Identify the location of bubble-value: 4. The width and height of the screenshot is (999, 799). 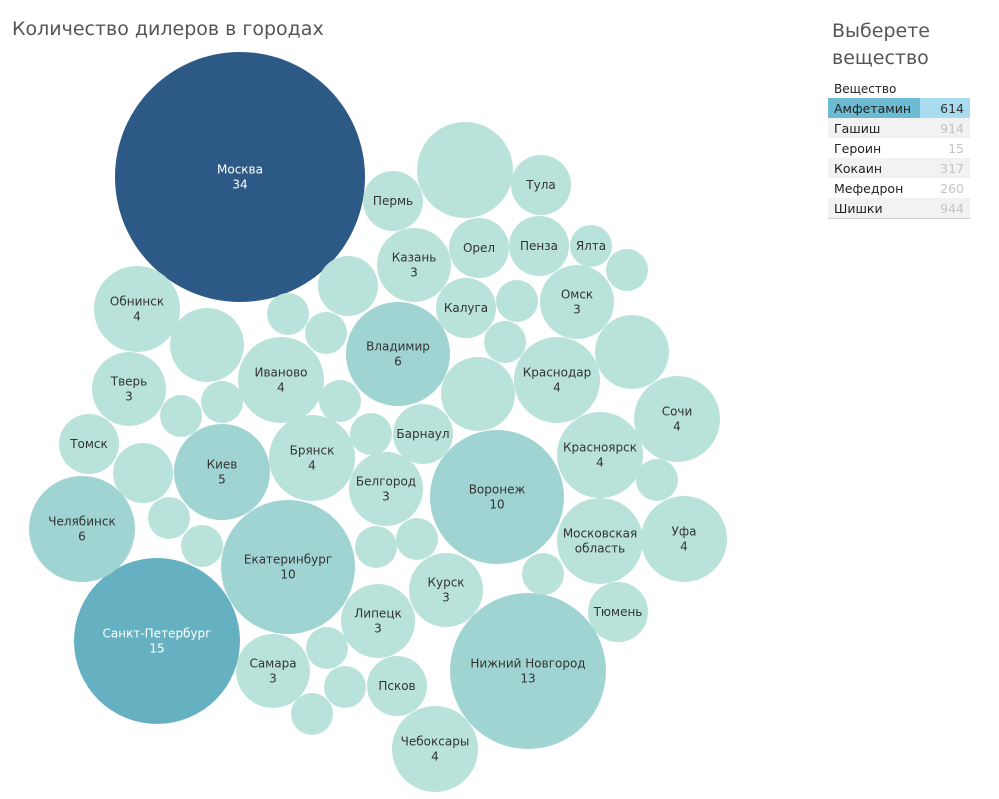
(137, 317).